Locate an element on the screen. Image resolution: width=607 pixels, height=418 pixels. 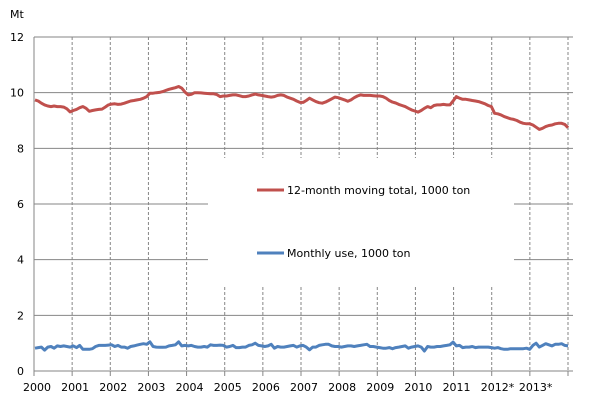
y-tick-label: 8 is located at coordinates (20, 148).